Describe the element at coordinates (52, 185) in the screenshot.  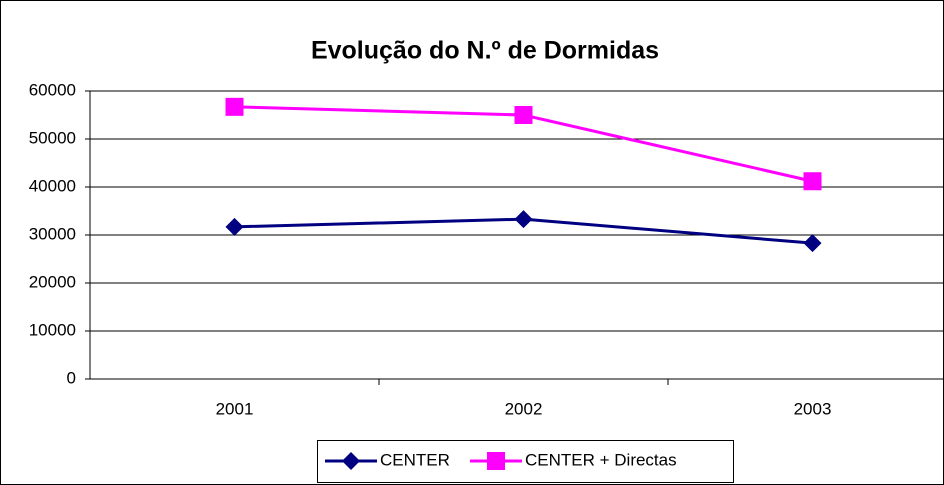
I see `y-tick-label: 40000` at that location.